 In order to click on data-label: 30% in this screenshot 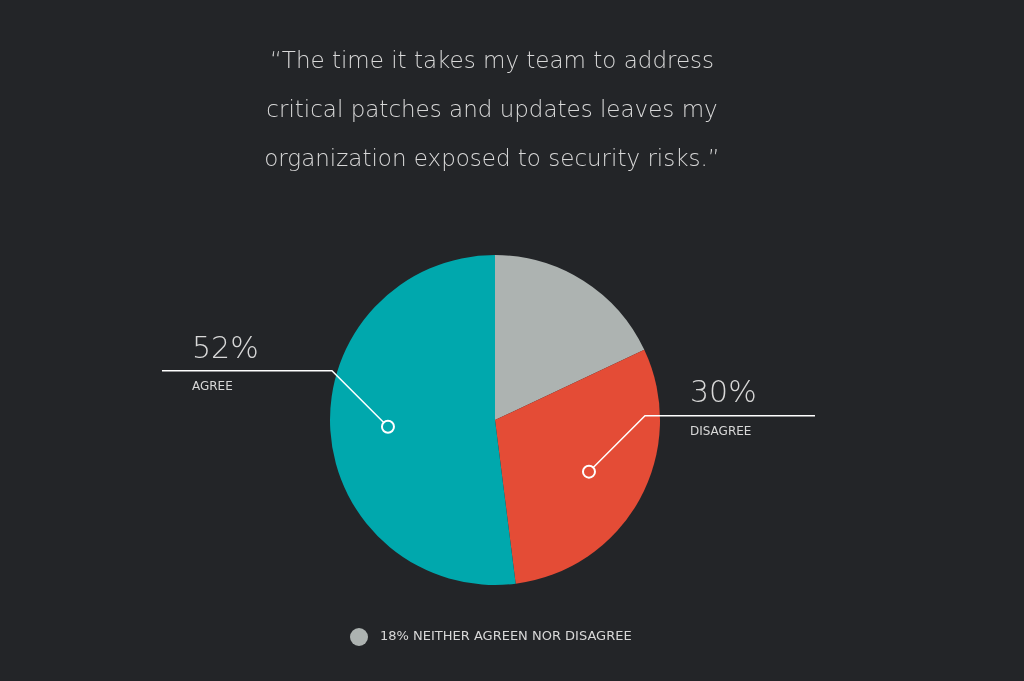, I will do `click(723, 392)`.